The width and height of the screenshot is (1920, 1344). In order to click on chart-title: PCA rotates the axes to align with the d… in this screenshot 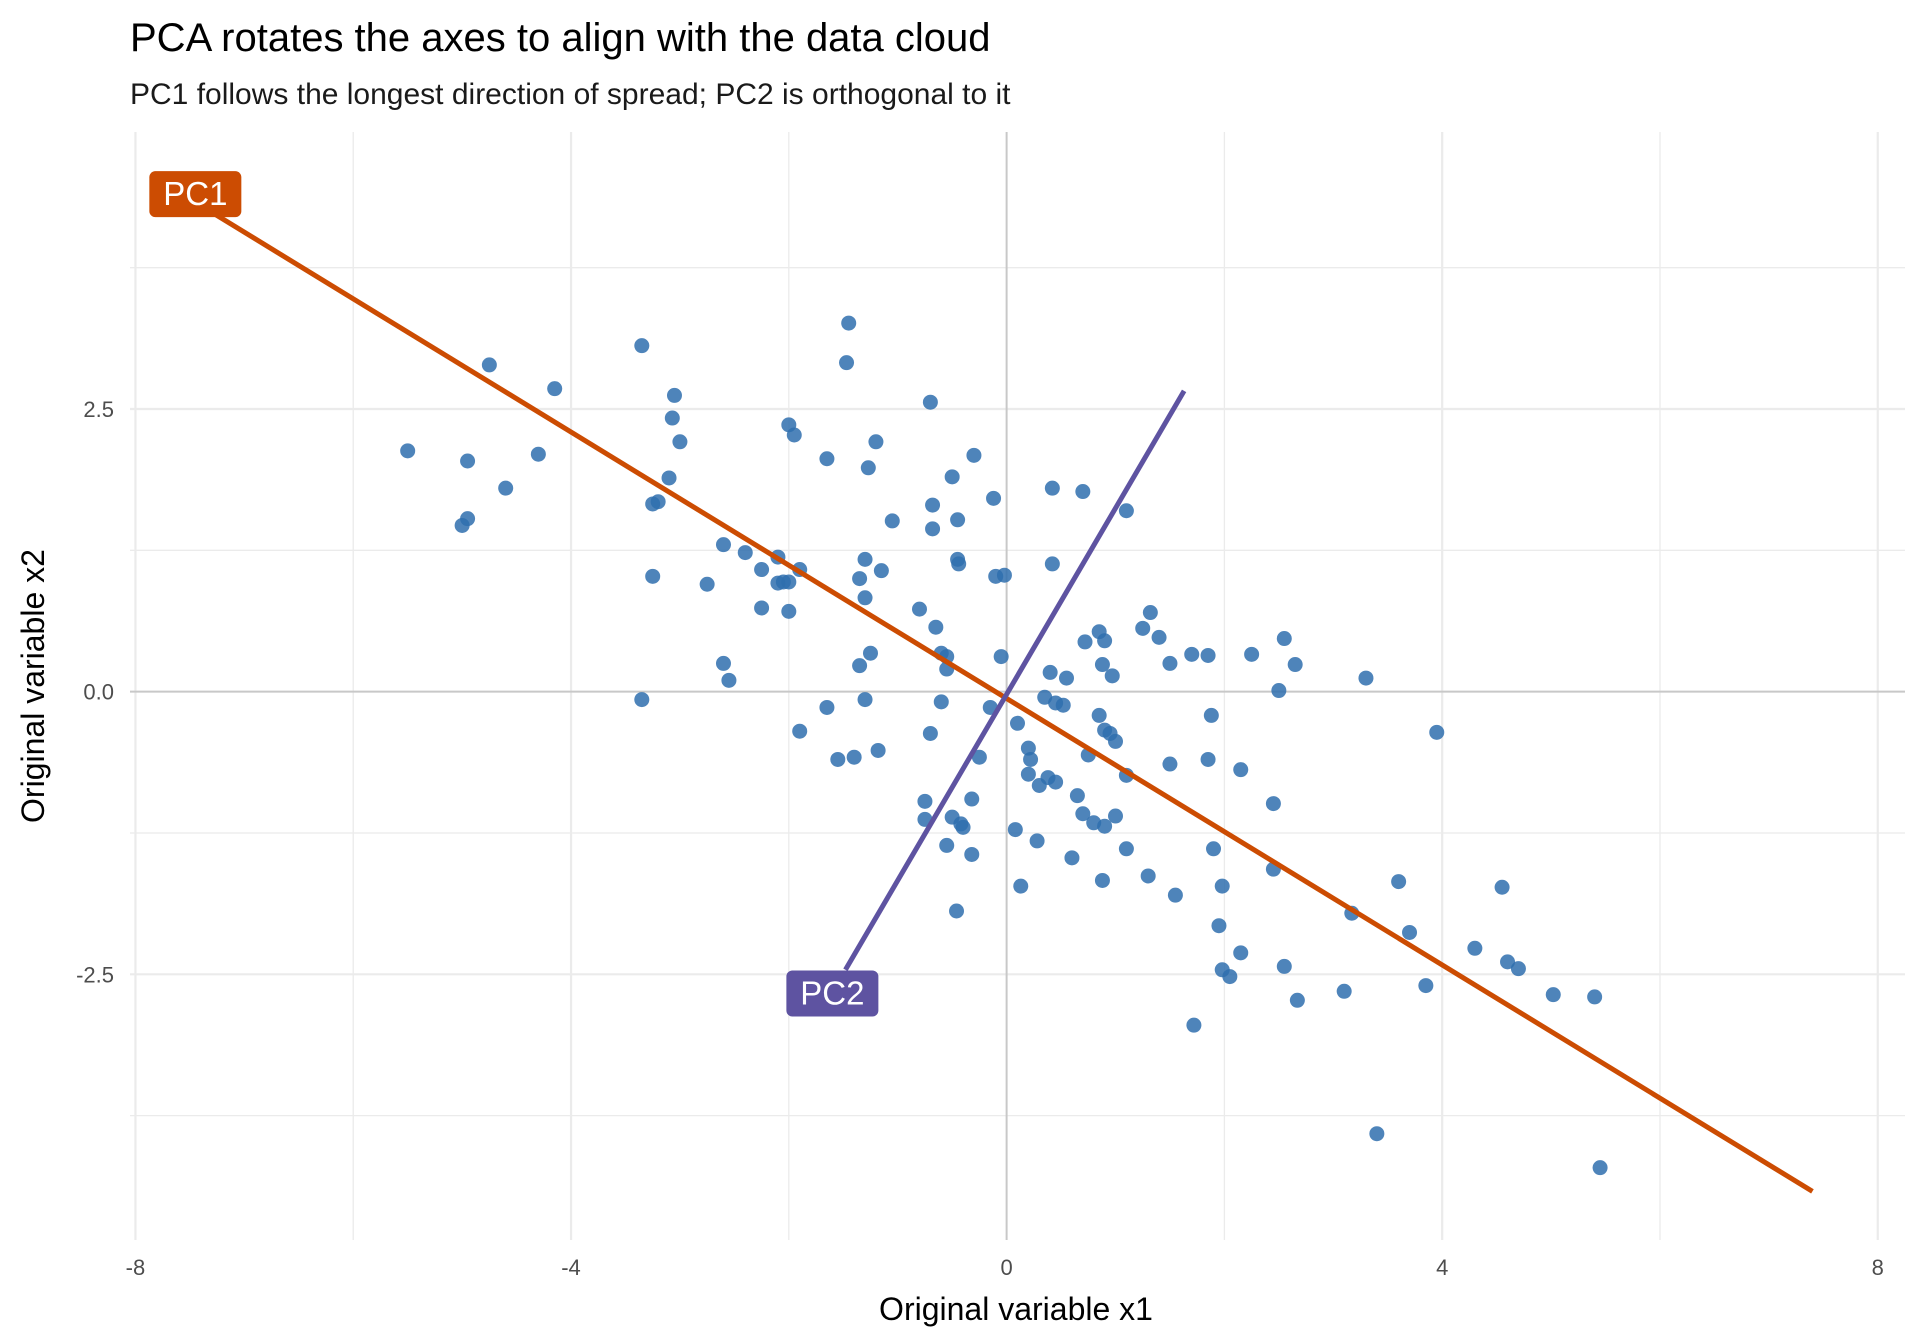, I will do `click(560, 38)`.